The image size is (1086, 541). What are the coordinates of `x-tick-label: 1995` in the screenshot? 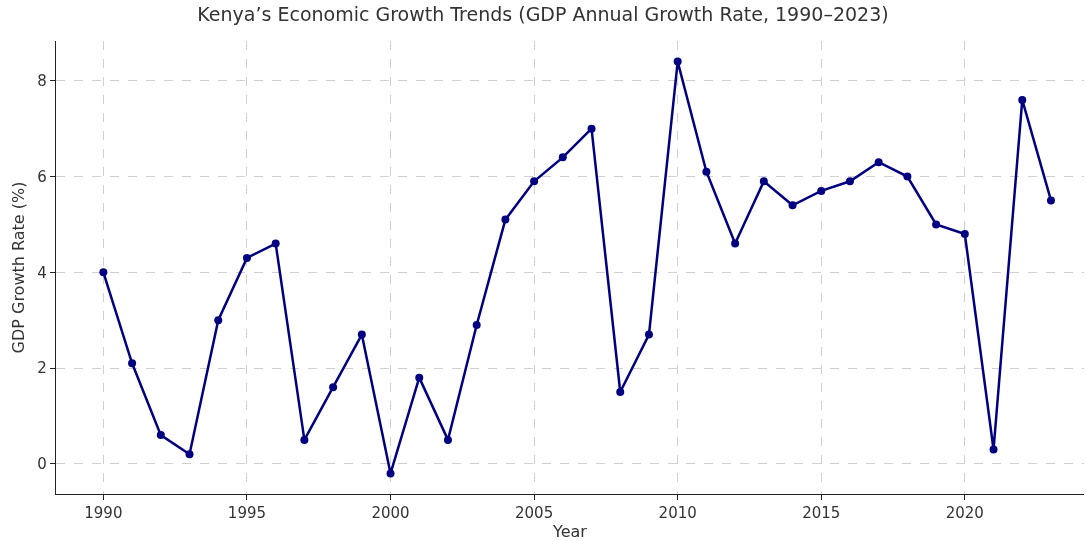 It's located at (247, 513).